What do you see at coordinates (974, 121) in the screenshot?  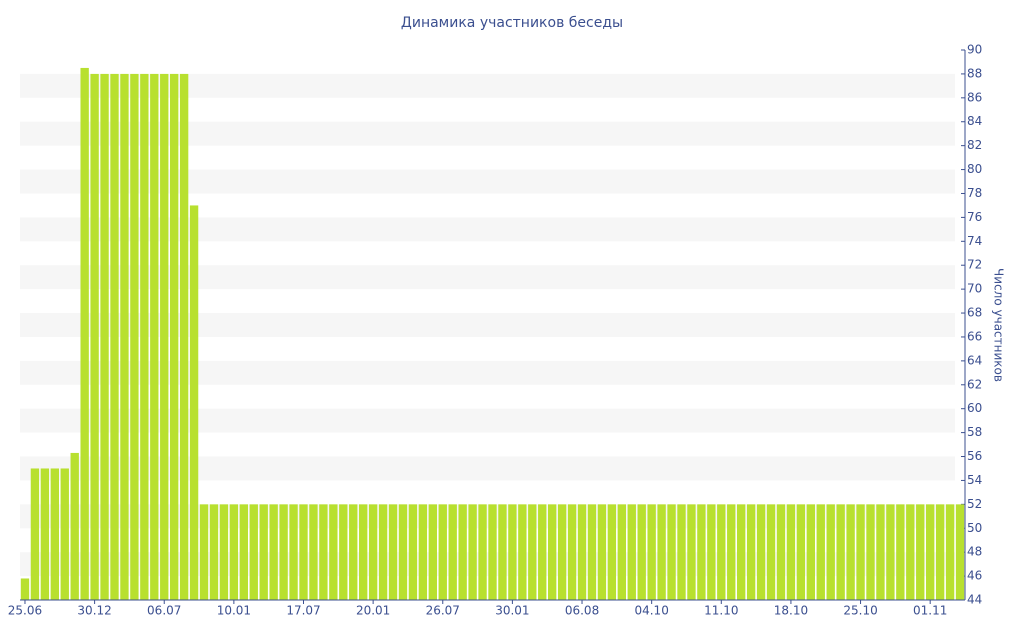 I see `y-tick-label: 84` at bounding box center [974, 121].